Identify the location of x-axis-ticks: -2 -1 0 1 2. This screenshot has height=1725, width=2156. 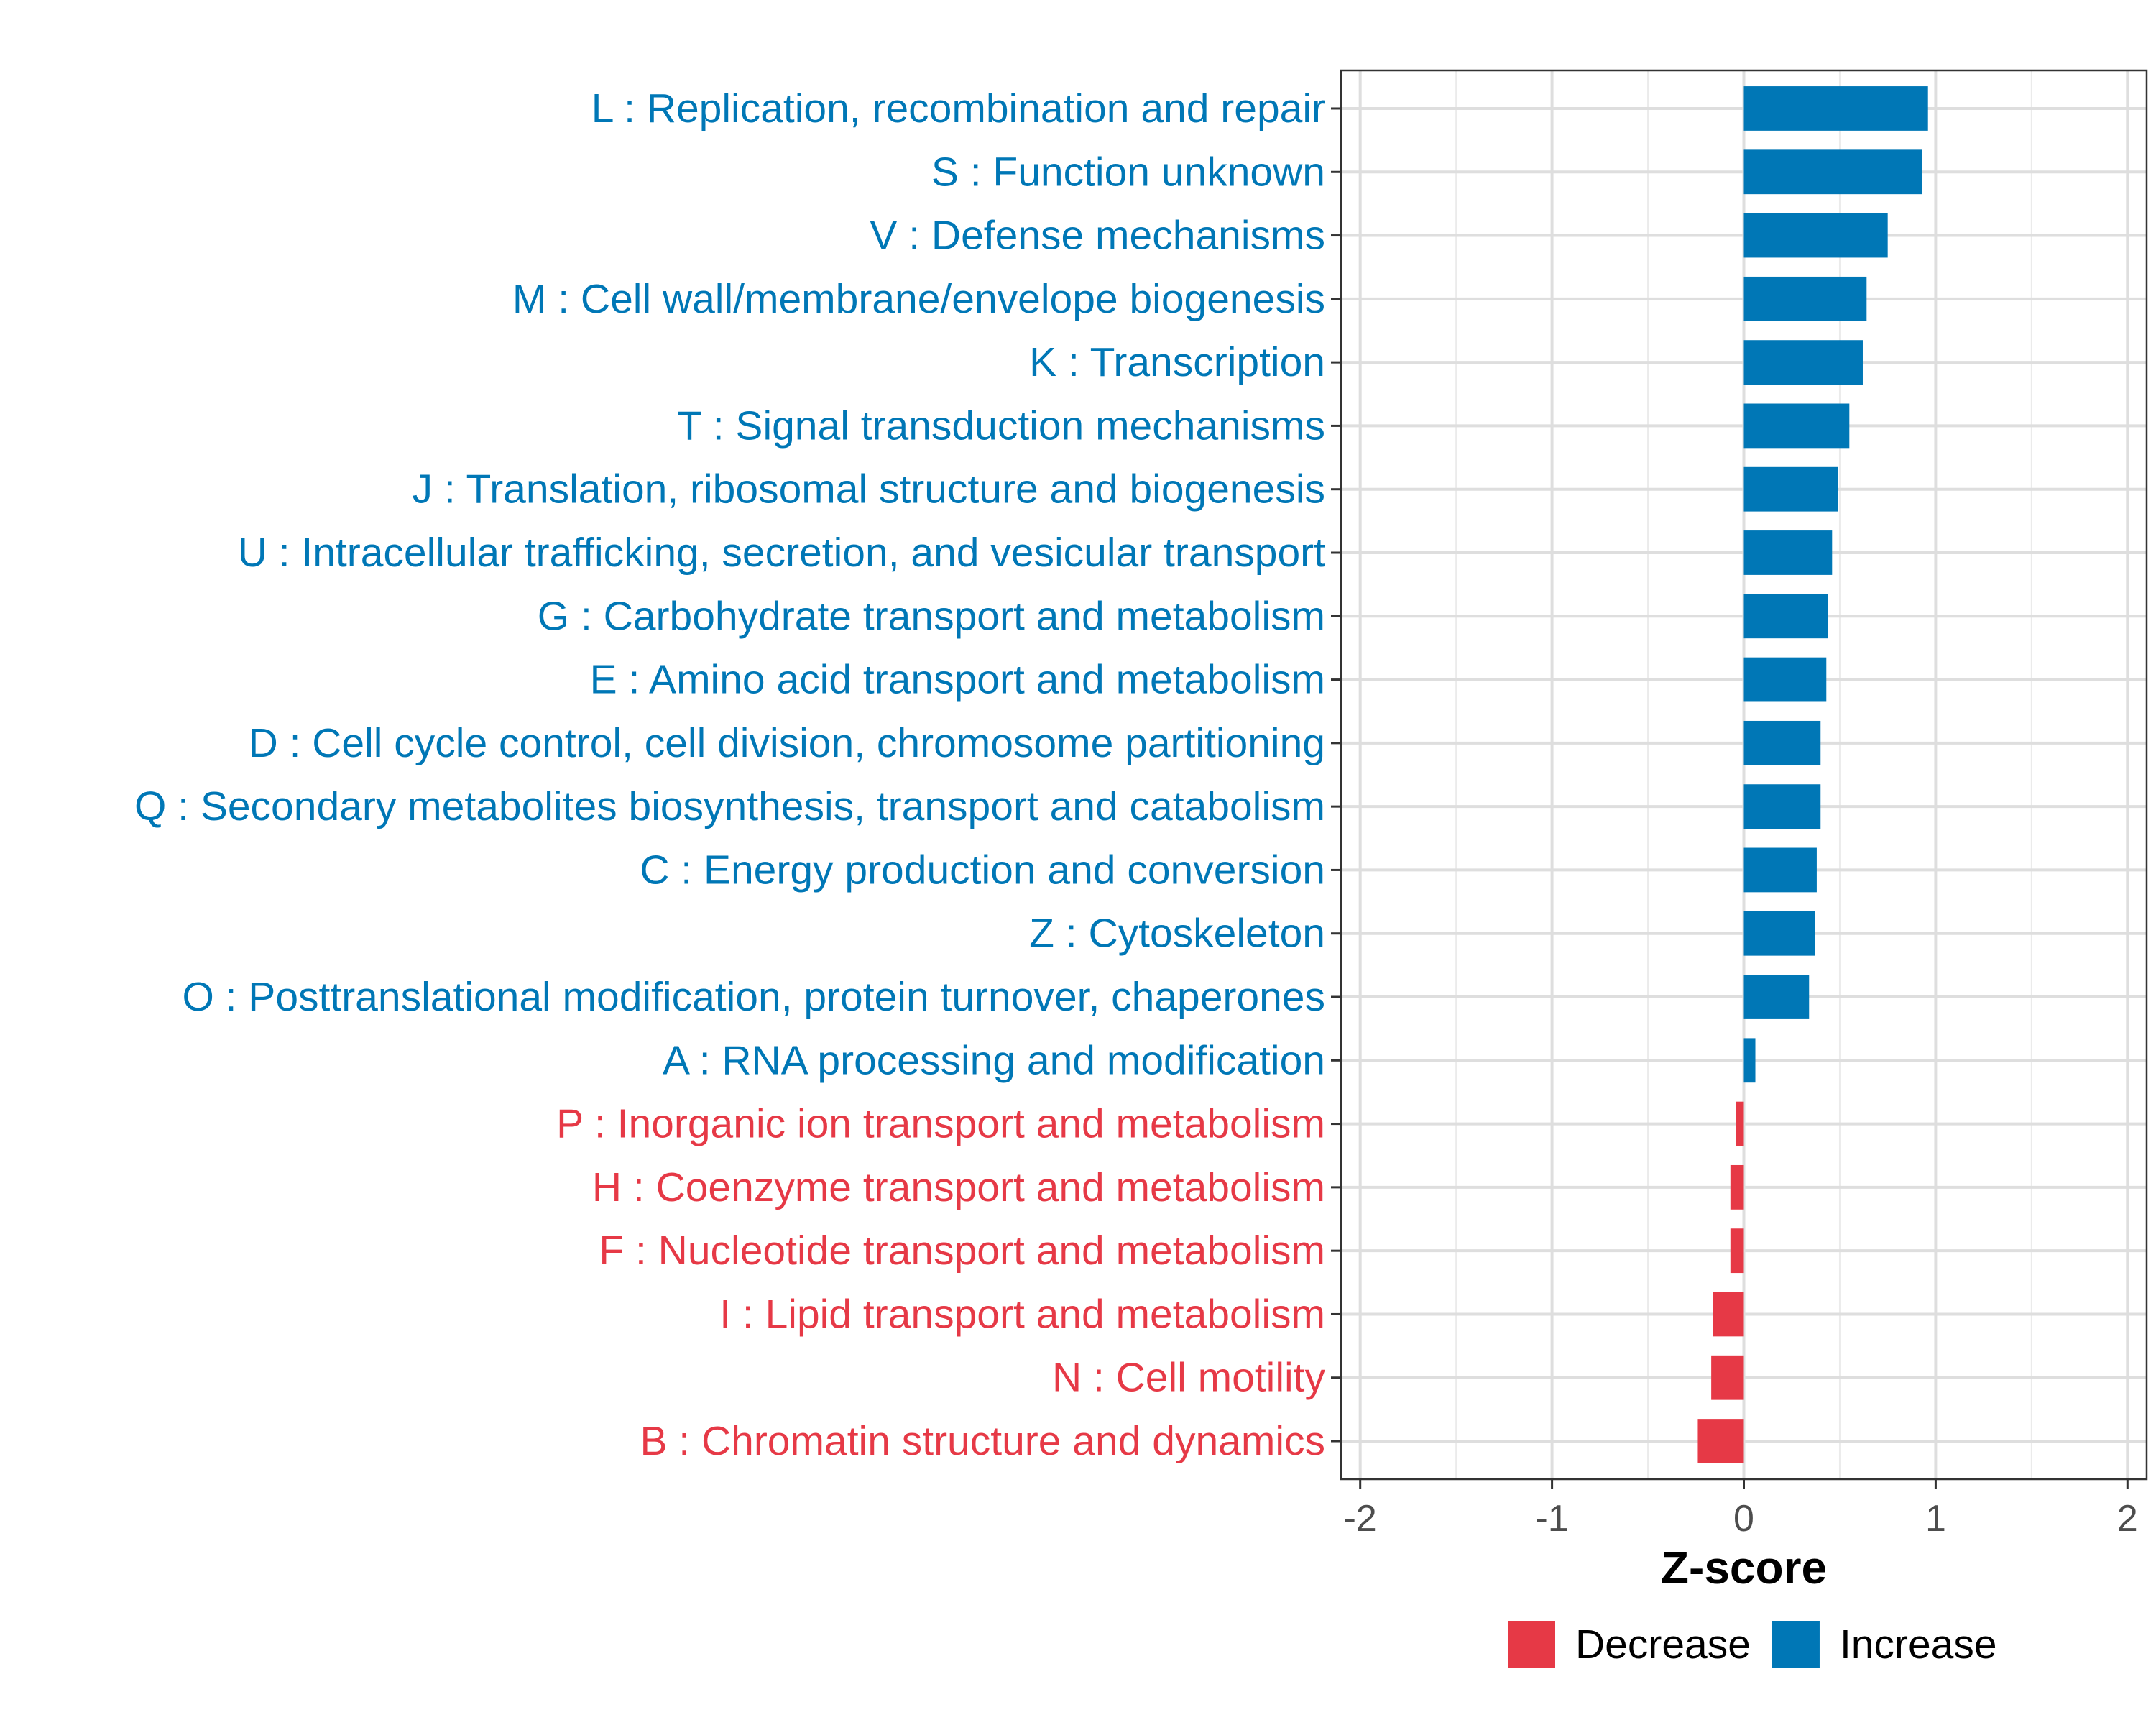
(1741, 1509).